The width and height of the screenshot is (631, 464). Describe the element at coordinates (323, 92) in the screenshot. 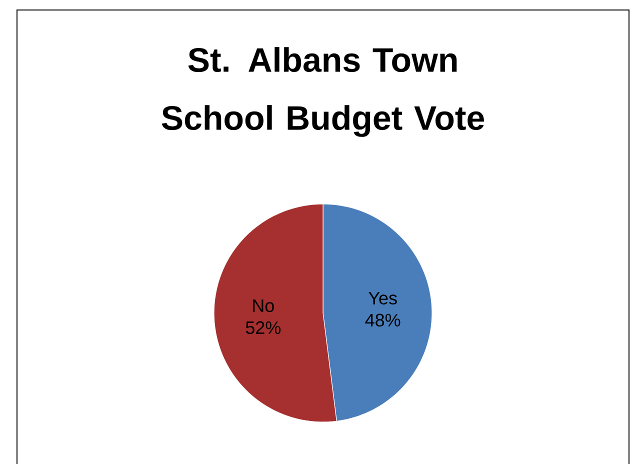

I see `chart-title: St. Albans Town School Budget Vote` at that location.